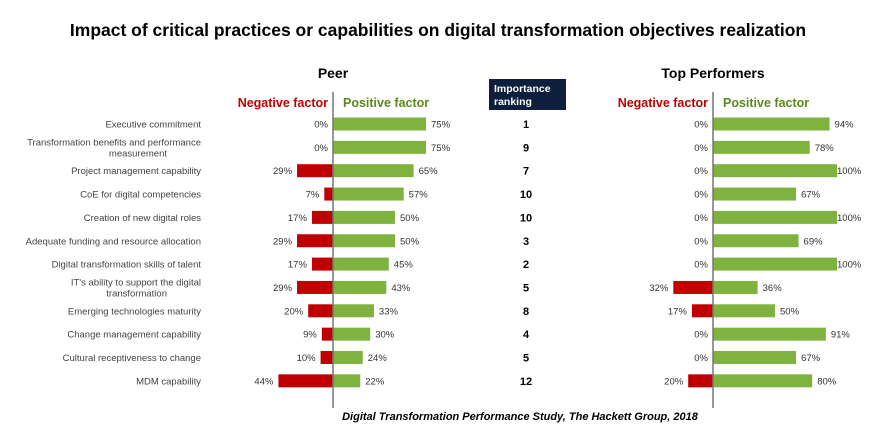 The image size is (880, 430). What do you see at coordinates (526, 265) in the screenshot?
I see `importance-rank: 2` at bounding box center [526, 265].